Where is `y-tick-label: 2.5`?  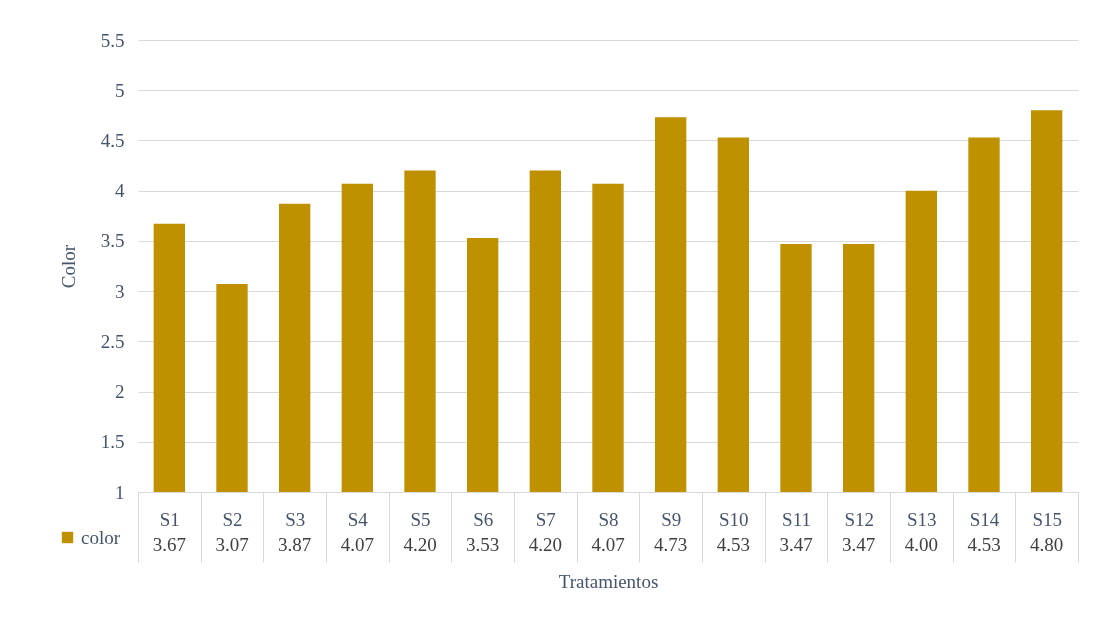 y-tick-label: 2.5 is located at coordinates (112, 341).